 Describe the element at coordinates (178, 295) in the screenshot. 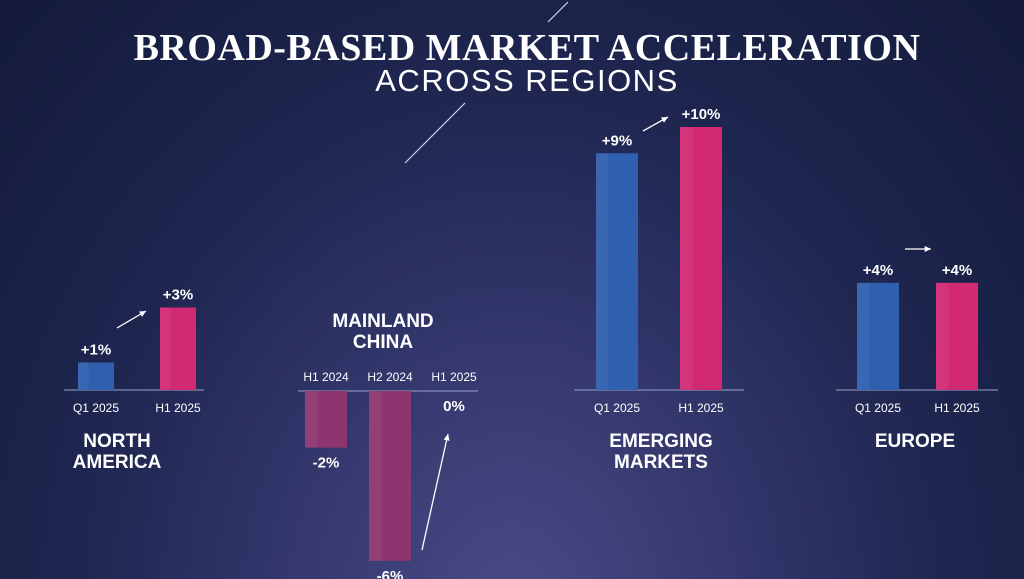

I see `data-label: +3%` at that location.